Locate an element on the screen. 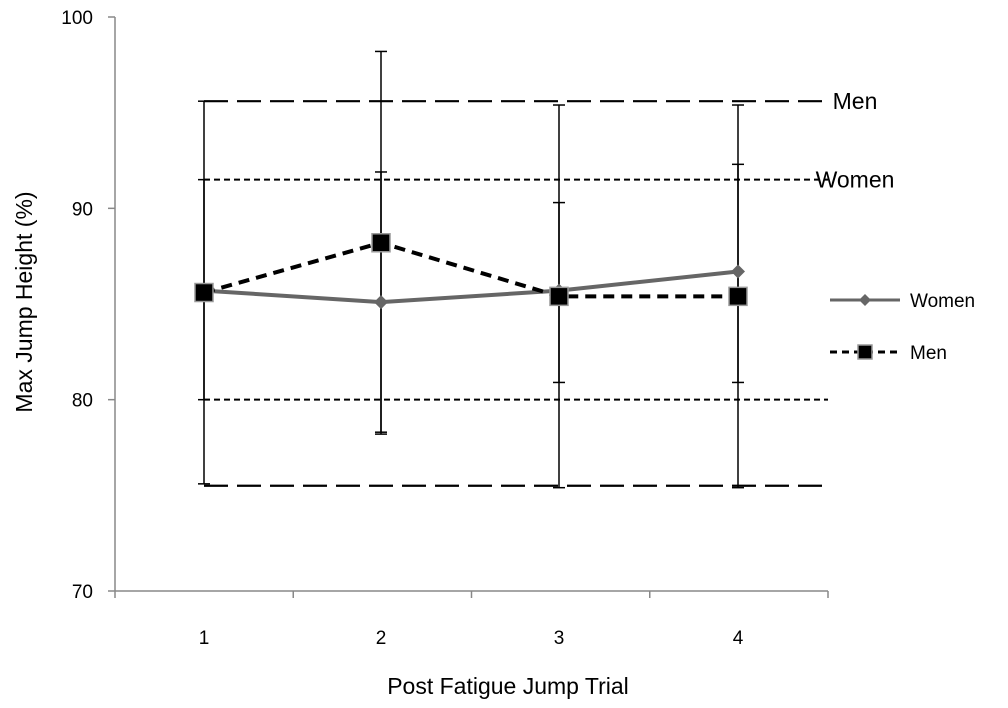  x-tick-label: 3 is located at coordinates (559, 638).